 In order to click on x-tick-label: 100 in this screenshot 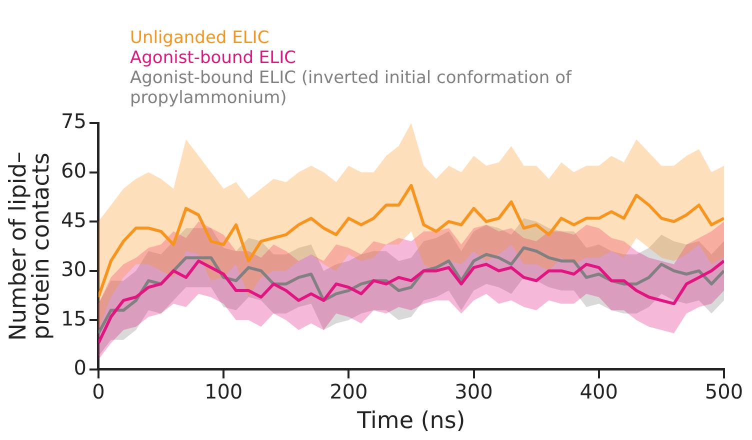, I will do `click(223, 392)`.